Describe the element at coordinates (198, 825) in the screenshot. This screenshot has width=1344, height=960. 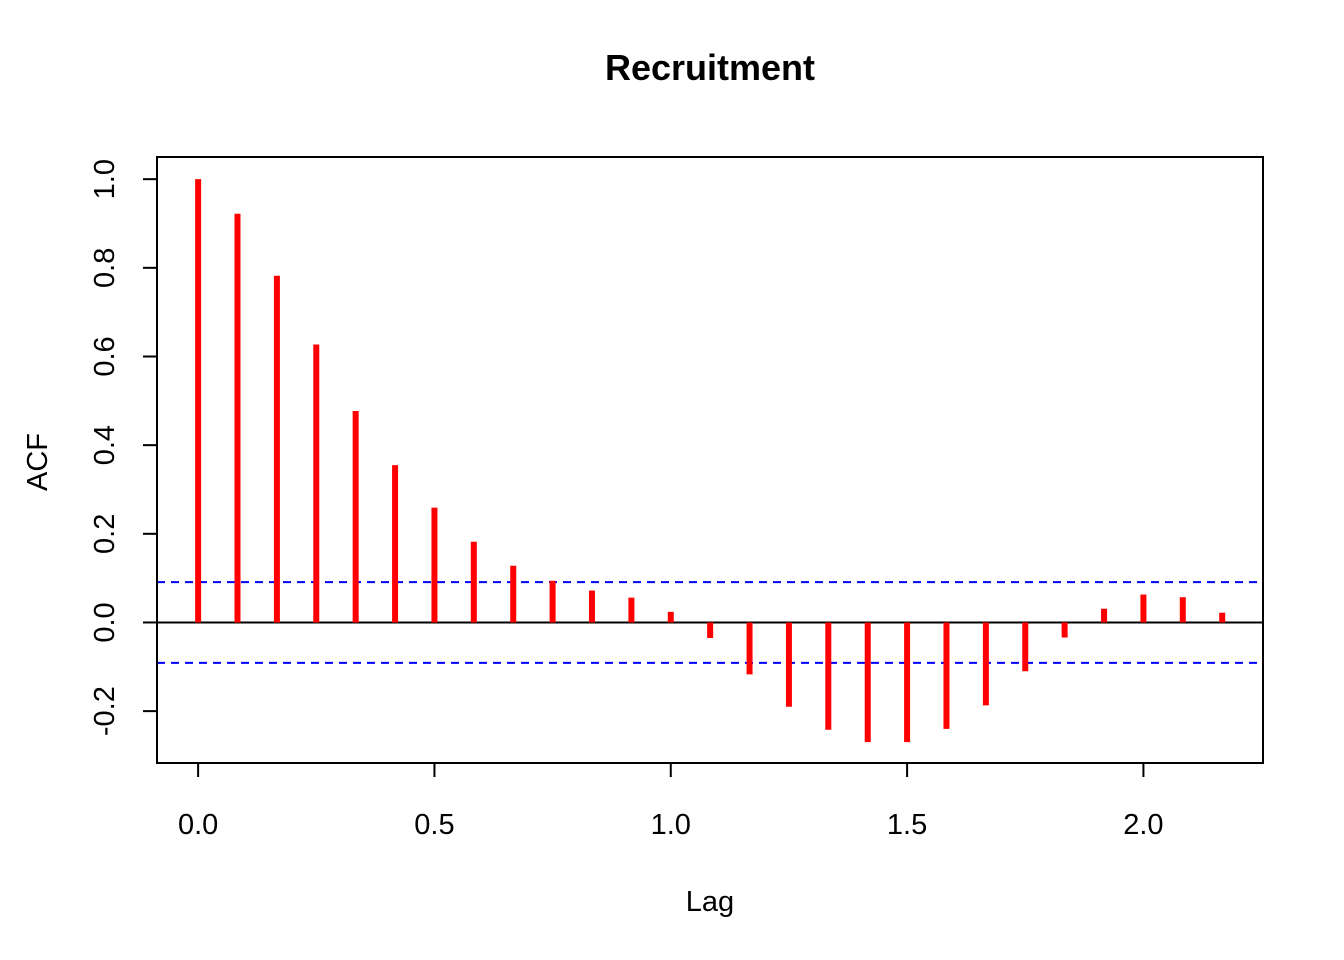
I see `x-tick-label: 0.0` at that location.